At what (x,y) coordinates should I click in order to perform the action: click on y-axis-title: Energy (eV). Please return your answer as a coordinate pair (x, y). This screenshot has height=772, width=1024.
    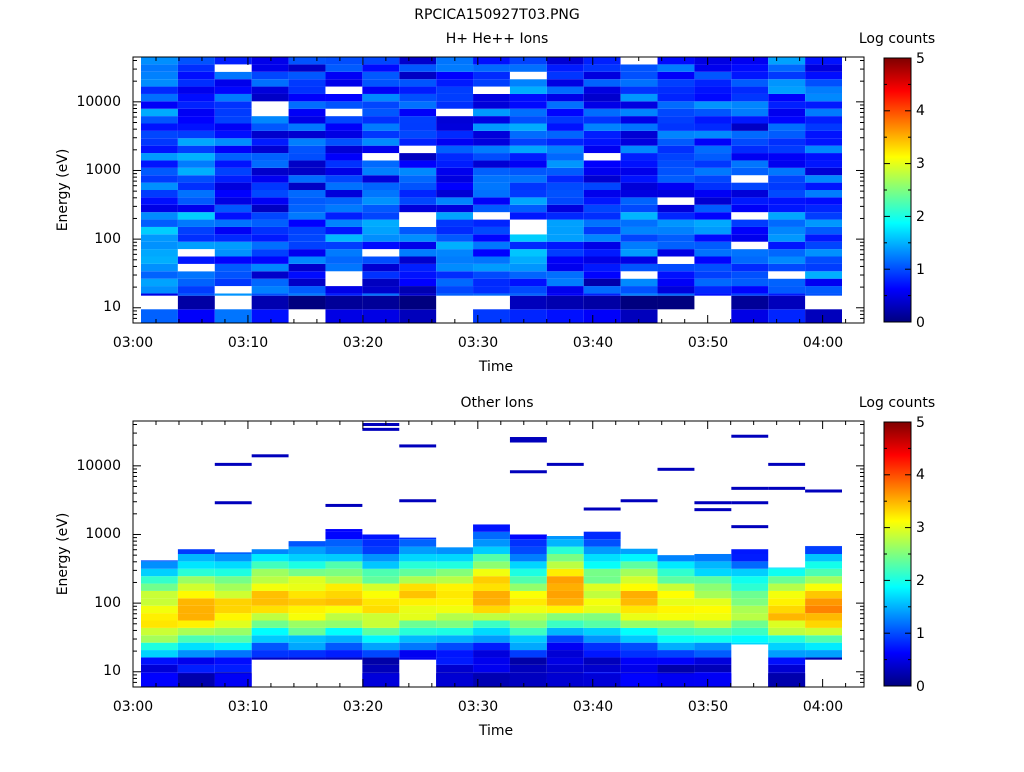
    Looking at the image, I should click on (63, 554).